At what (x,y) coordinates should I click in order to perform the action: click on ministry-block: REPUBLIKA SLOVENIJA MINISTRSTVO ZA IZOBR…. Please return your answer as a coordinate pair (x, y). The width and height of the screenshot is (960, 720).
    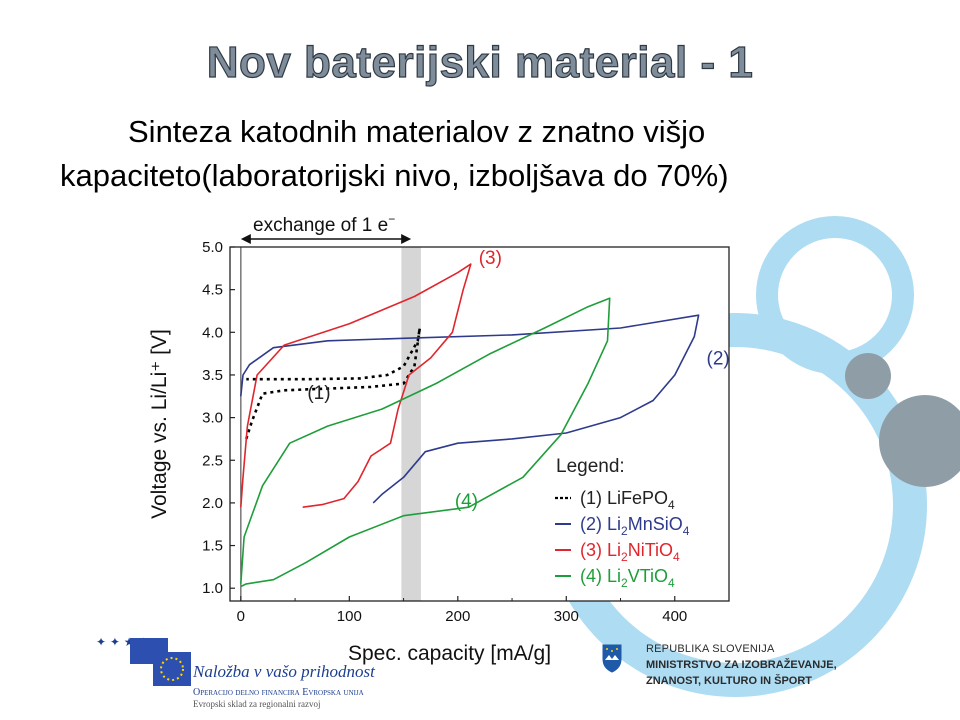
    Looking at the image, I should click on (796, 665).